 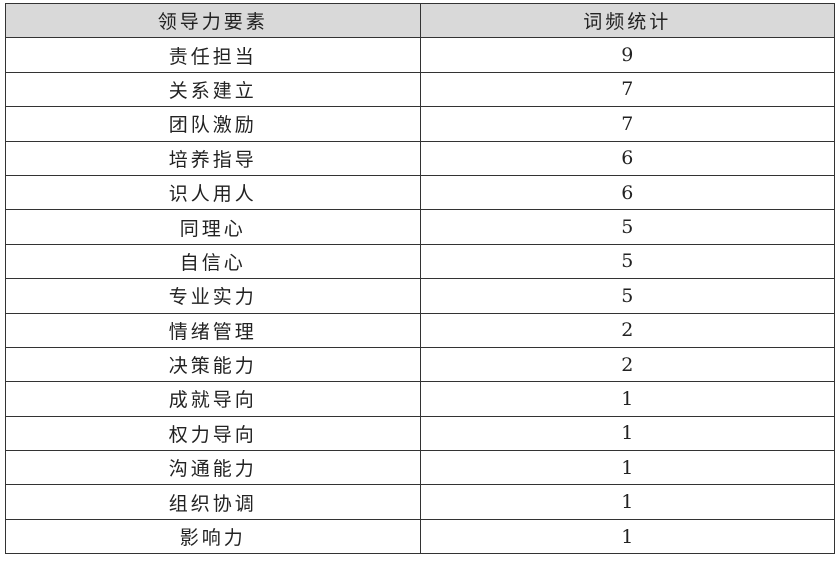 I want to click on header-element: 领导力要素, so click(x=213, y=20).